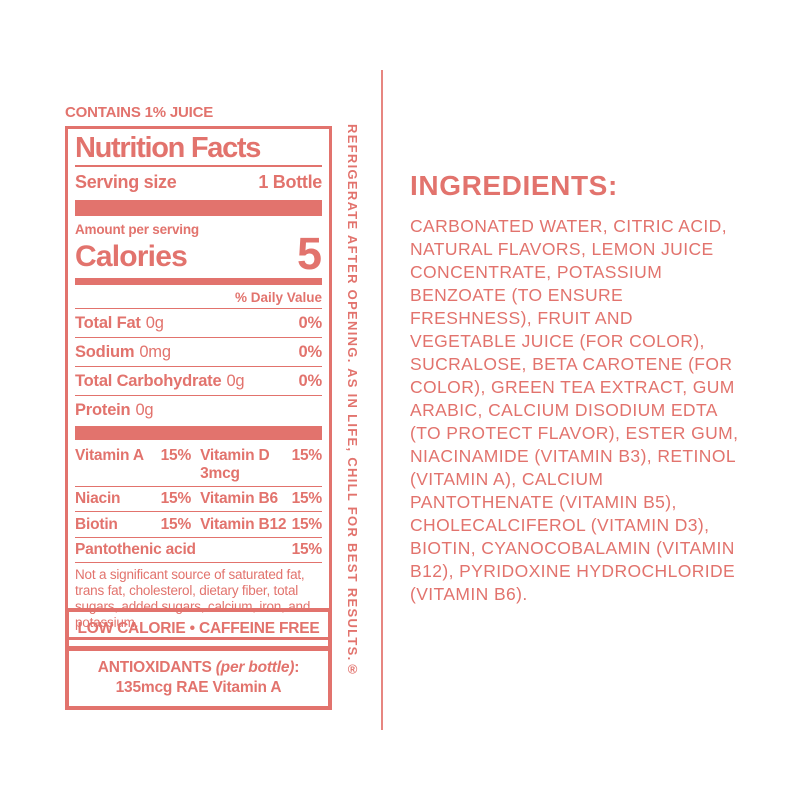  Describe the element at coordinates (199, 324) in the screenshot. I see `nutrient-row-total-fat: Total Fat 0g 0%` at that location.